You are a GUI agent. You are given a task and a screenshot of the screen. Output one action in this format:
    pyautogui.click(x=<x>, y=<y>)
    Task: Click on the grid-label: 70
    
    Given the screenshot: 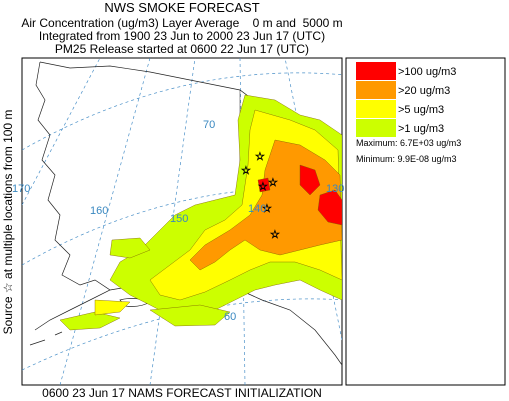 What is the action you would take?
    pyautogui.click(x=209, y=125)
    